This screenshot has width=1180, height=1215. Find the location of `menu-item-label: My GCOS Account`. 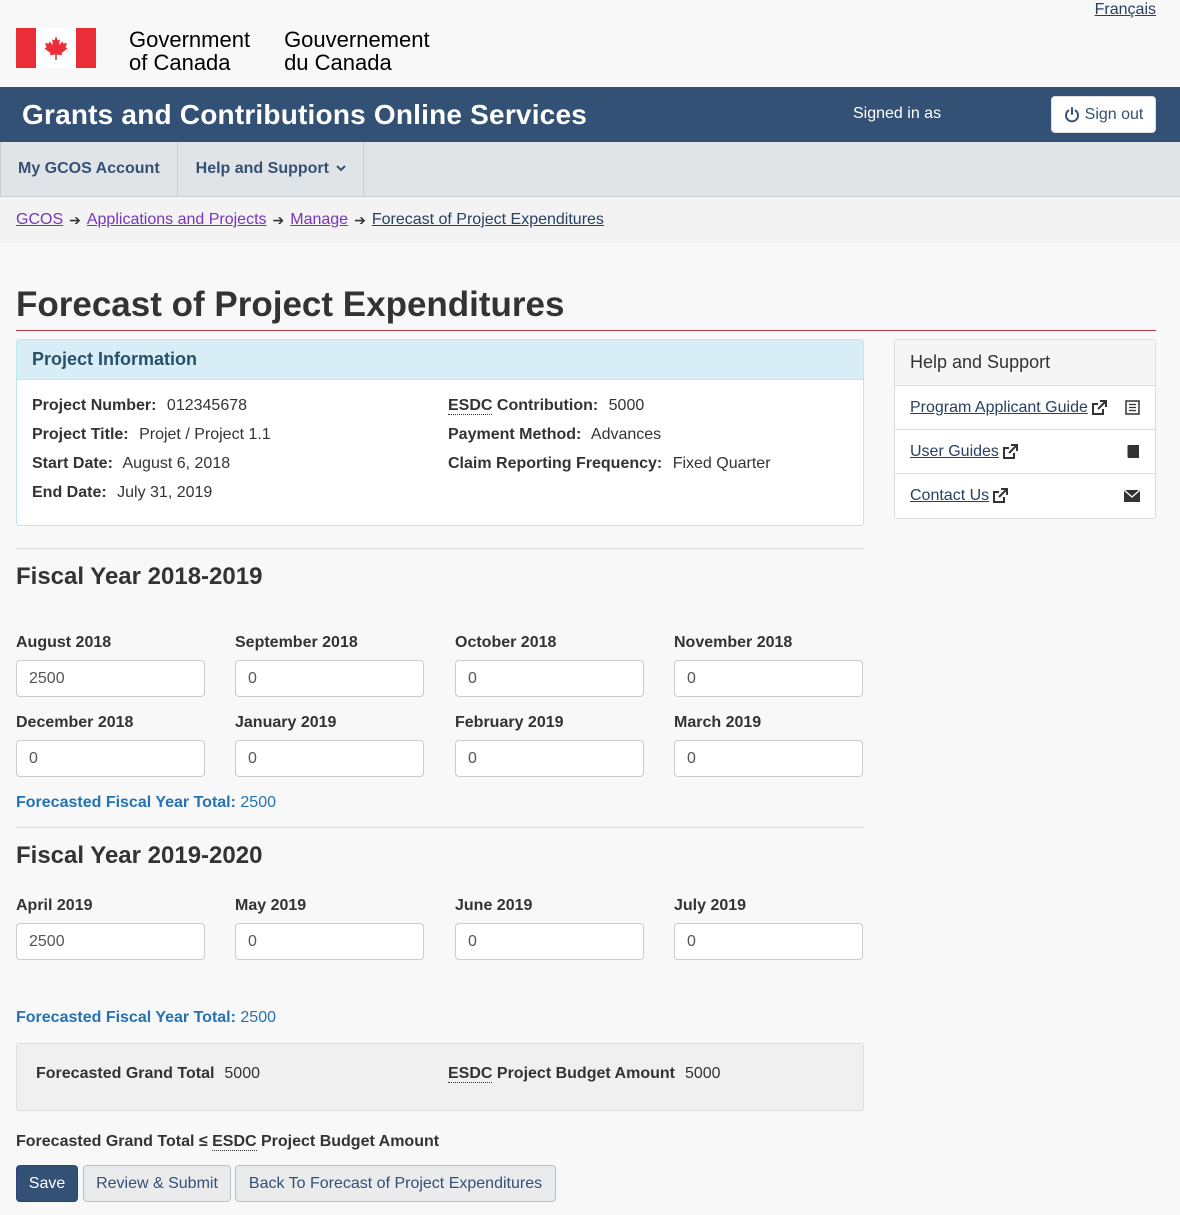

menu-item-label: My GCOS Account is located at coordinates (89, 168).